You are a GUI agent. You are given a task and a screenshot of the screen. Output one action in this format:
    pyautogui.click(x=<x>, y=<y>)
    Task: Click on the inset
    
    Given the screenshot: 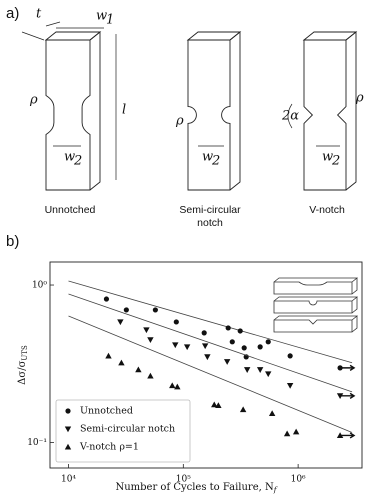 What is the action you would take?
    pyautogui.click(x=316, y=305)
    